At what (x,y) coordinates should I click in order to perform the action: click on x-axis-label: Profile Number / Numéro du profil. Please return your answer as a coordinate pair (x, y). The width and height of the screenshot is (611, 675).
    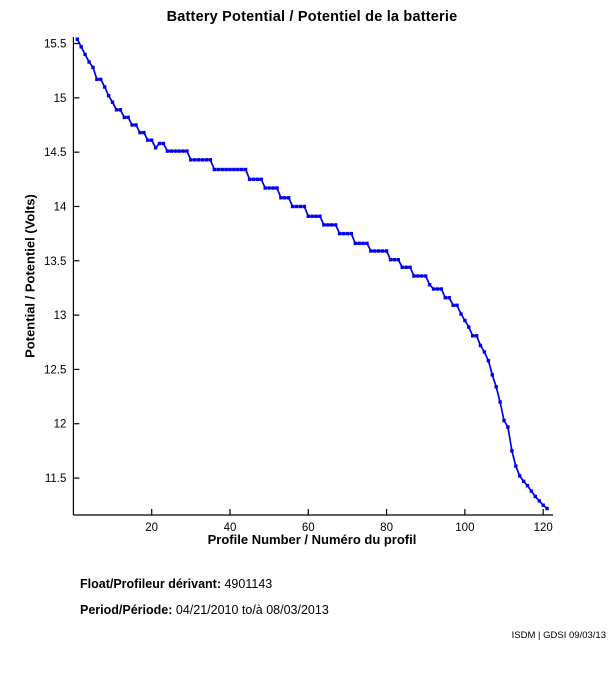
    Looking at the image, I should click on (312, 539).